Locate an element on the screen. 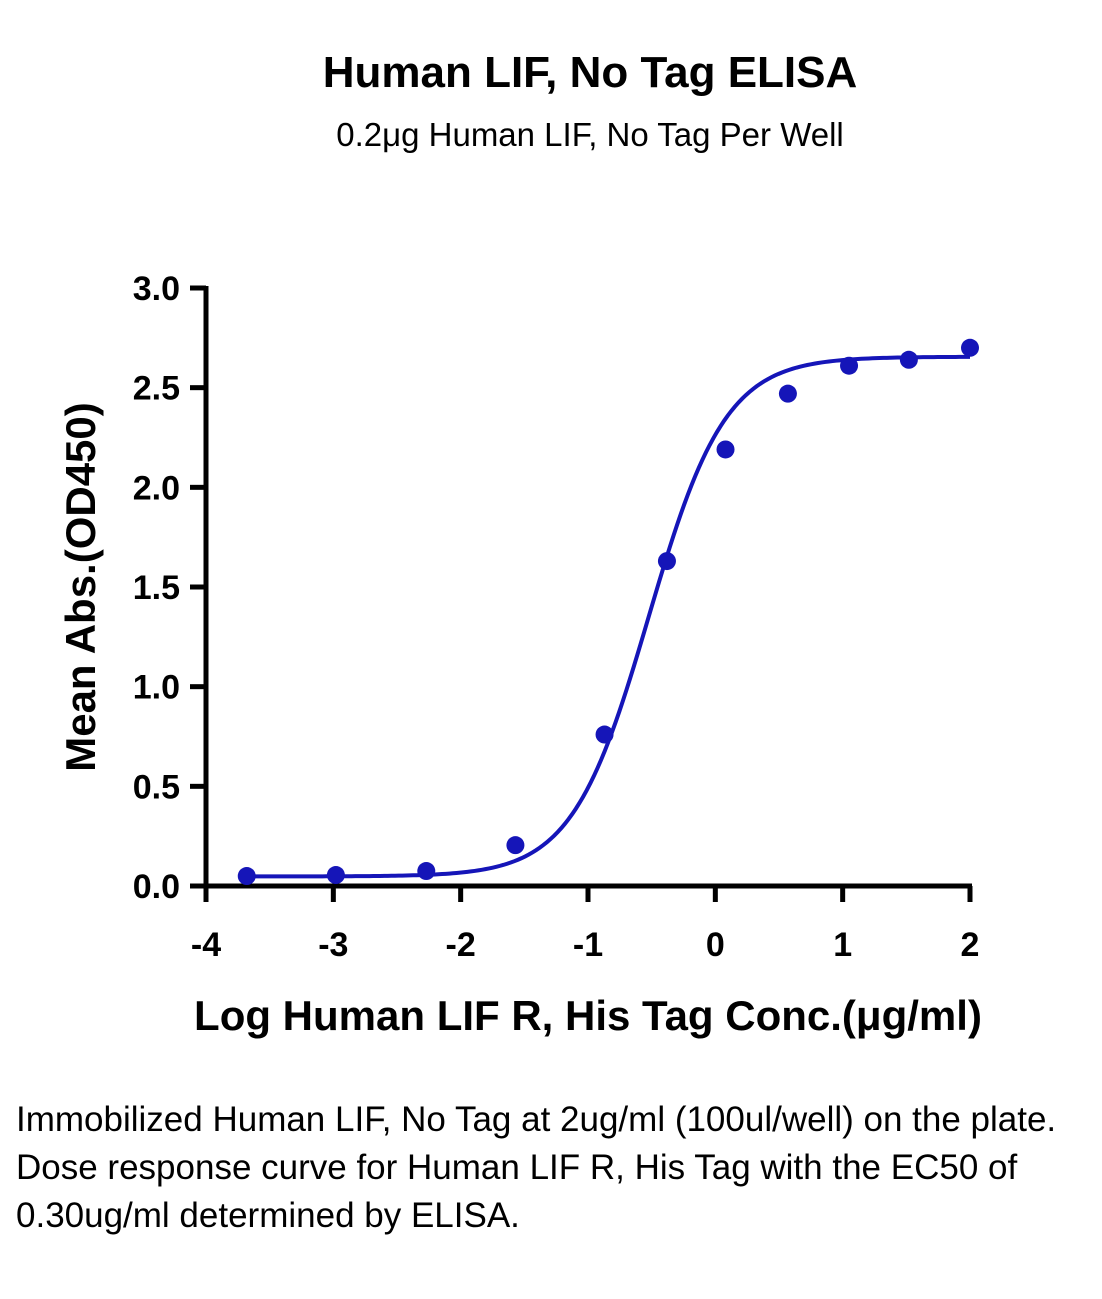 Image resolution: width=1102 pixels, height=1299 pixels. y-ticks: 0.0 0.5 1.0 1.5 2.0 2.5 3.0 is located at coordinates (169, 588).